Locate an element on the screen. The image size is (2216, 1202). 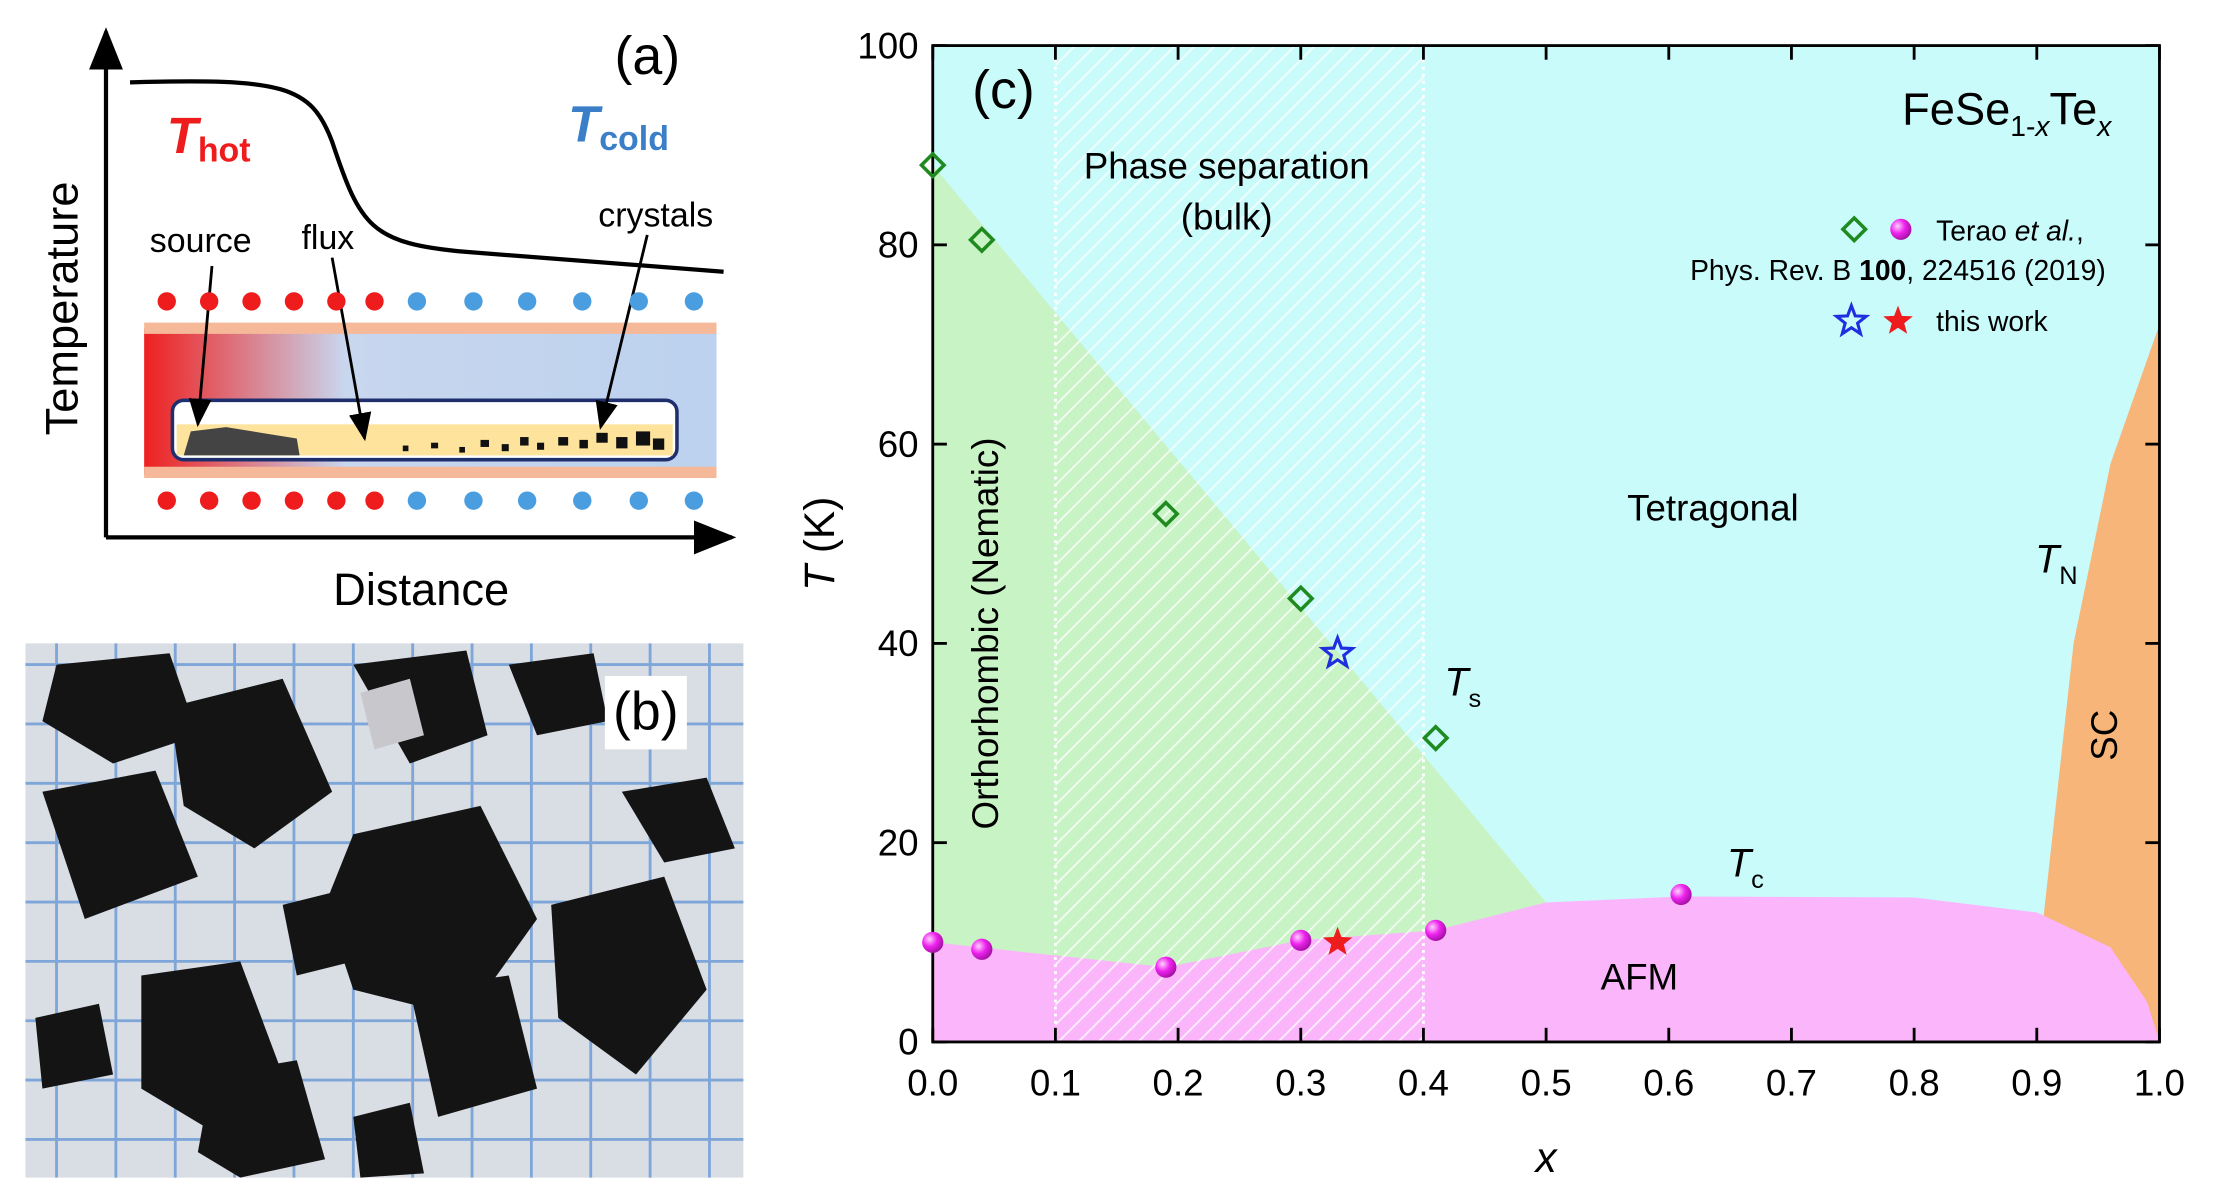
temperature-curve is located at coordinates (426, 176).